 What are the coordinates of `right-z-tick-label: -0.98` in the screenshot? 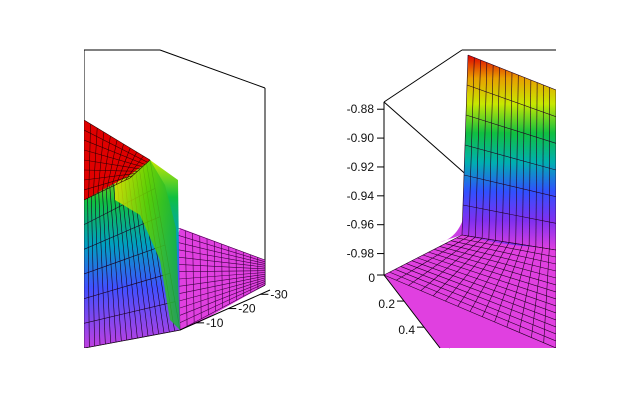 It's located at (361, 254).